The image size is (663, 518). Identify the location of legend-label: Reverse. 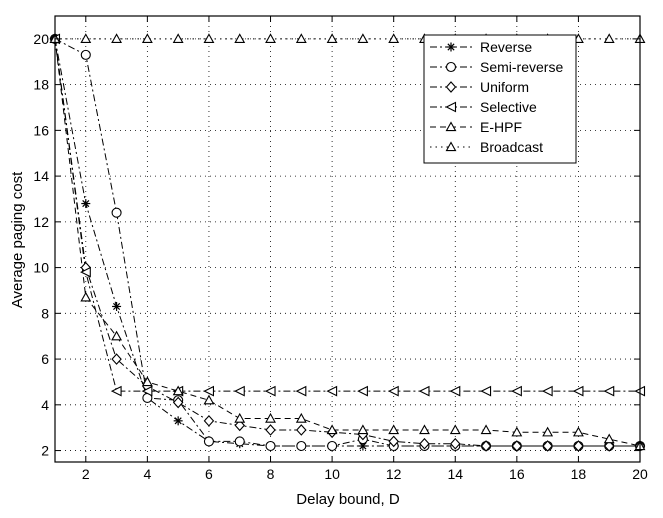
(506, 47).